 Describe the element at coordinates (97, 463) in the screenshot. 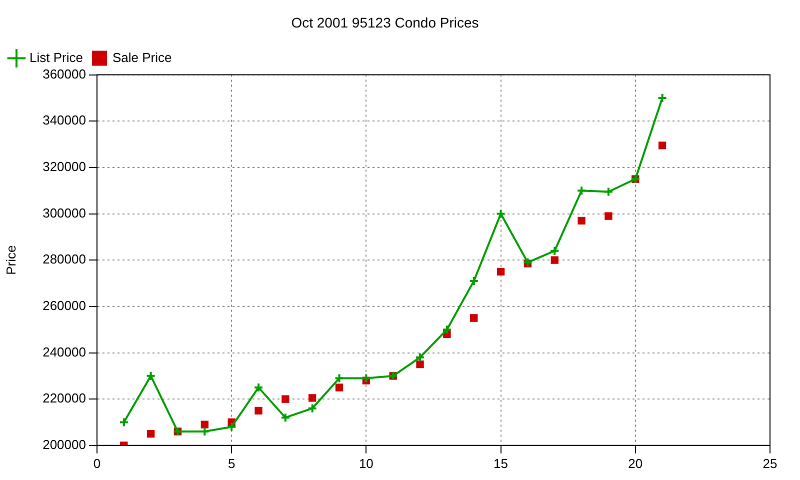

I see `x-tick-label: 0` at that location.